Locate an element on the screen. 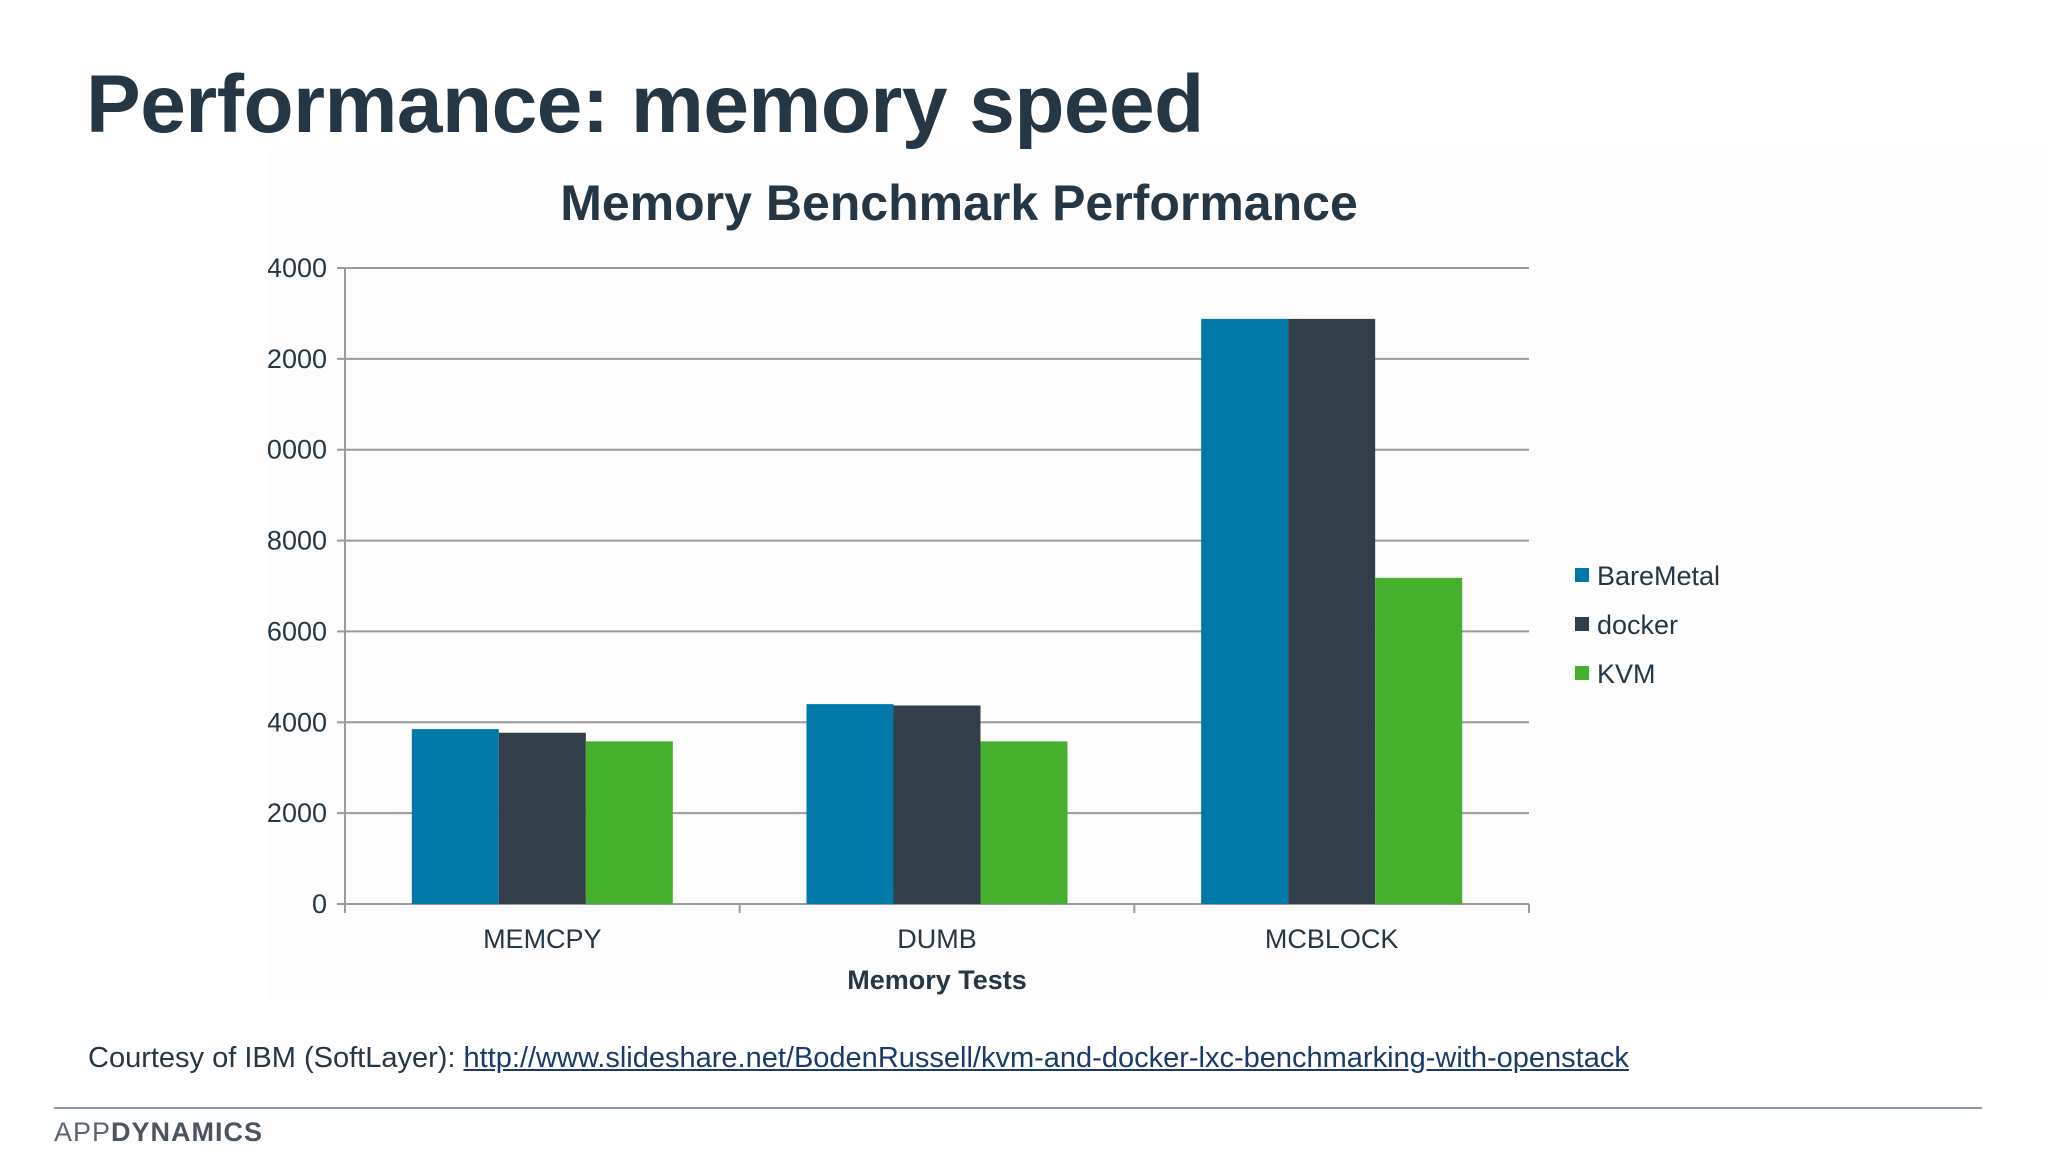 This screenshot has width=2048, height=1152. bar-docker-memcpy is located at coordinates (542, 818).